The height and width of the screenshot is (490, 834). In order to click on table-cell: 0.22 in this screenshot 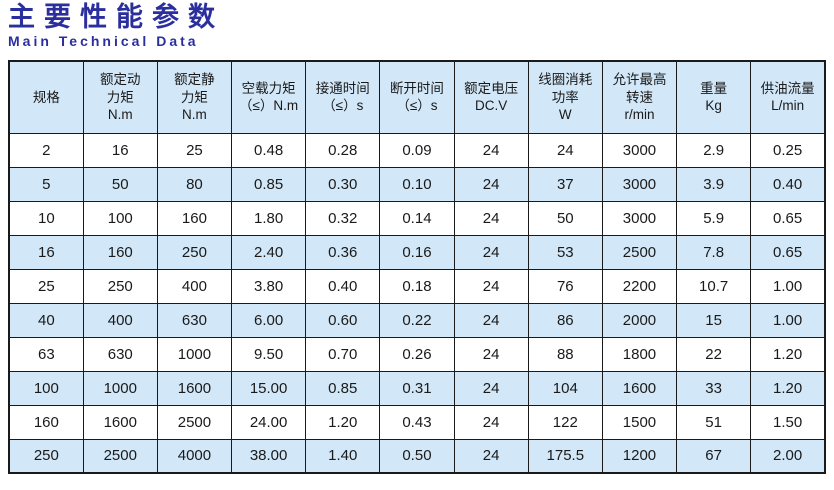, I will do `click(417, 320)`.